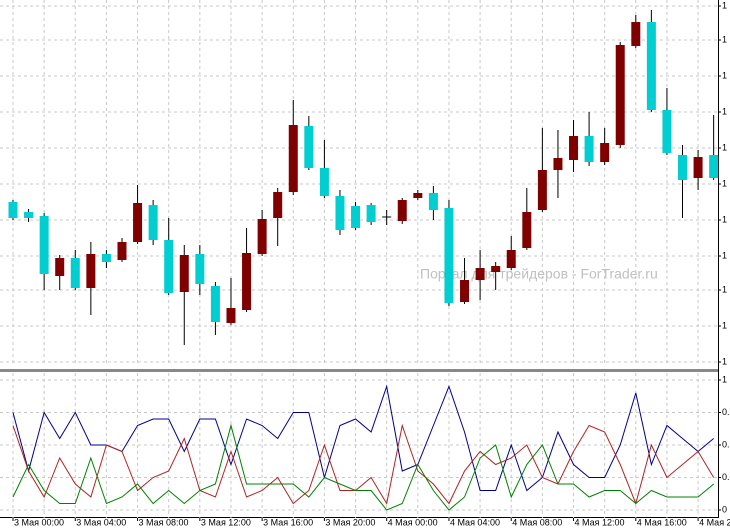 The image size is (730, 528). I want to click on x-tick-label: 4 Мая 00:00, so click(413, 522).